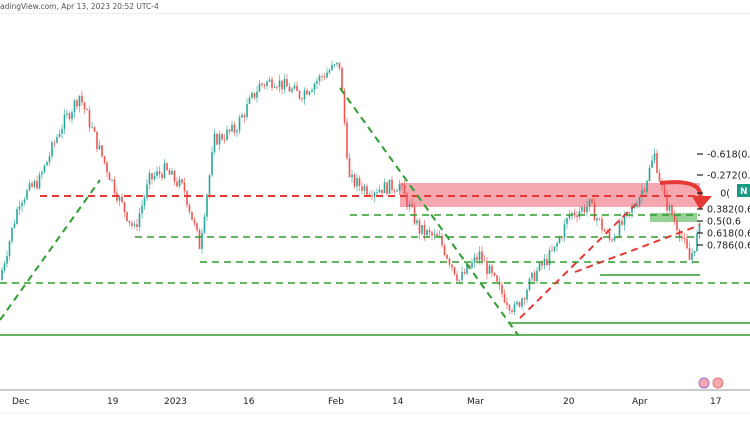  Describe the element at coordinates (20, 402) in the screenshot. I see `x-tick-label: Dec` at that location.